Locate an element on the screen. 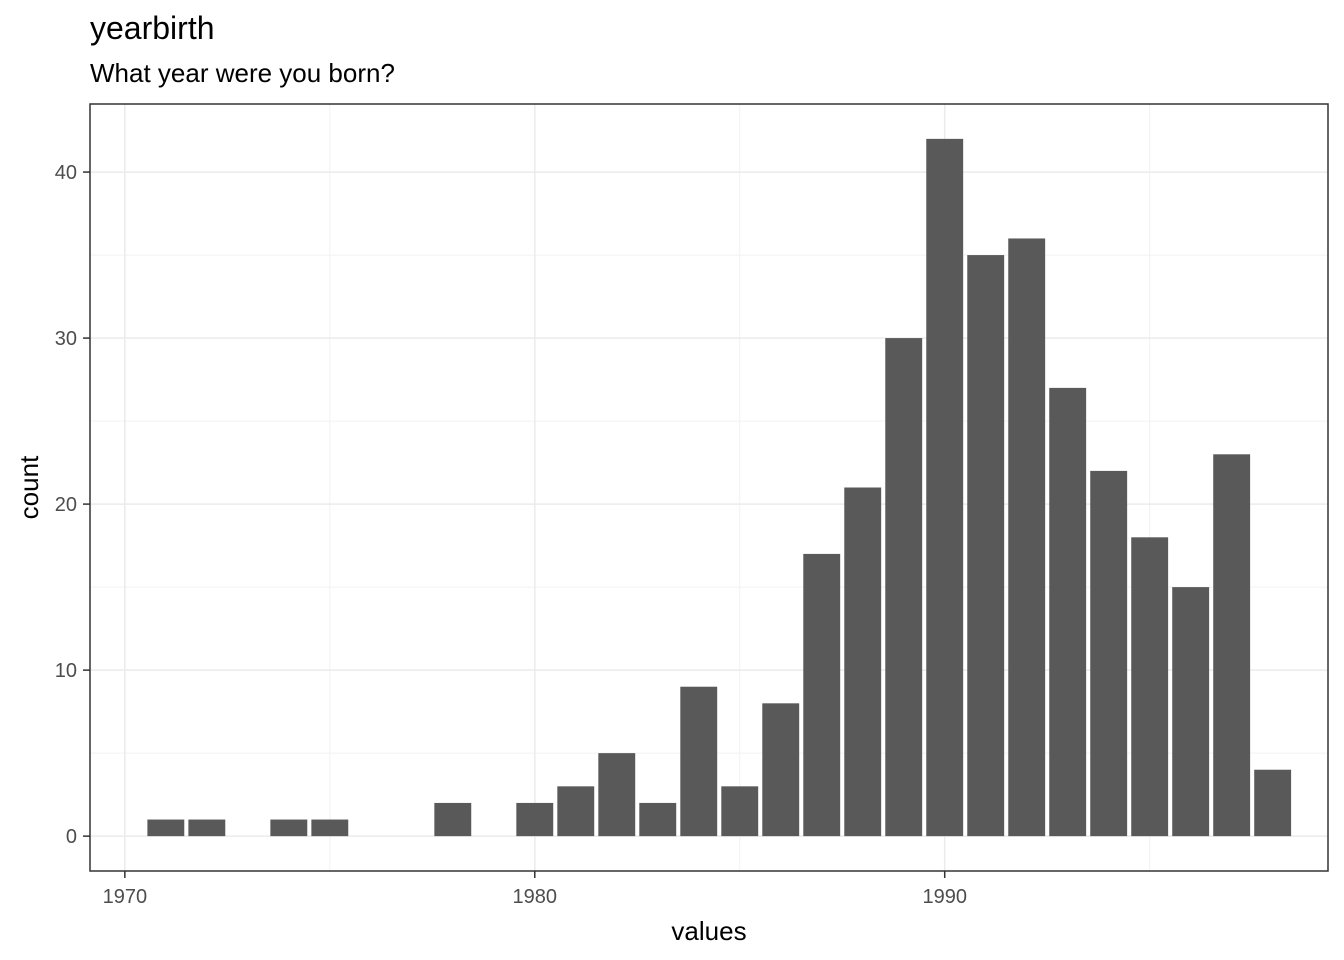 The image size is (1344, 960). bar-1989 is located at coordinates (904, 587).